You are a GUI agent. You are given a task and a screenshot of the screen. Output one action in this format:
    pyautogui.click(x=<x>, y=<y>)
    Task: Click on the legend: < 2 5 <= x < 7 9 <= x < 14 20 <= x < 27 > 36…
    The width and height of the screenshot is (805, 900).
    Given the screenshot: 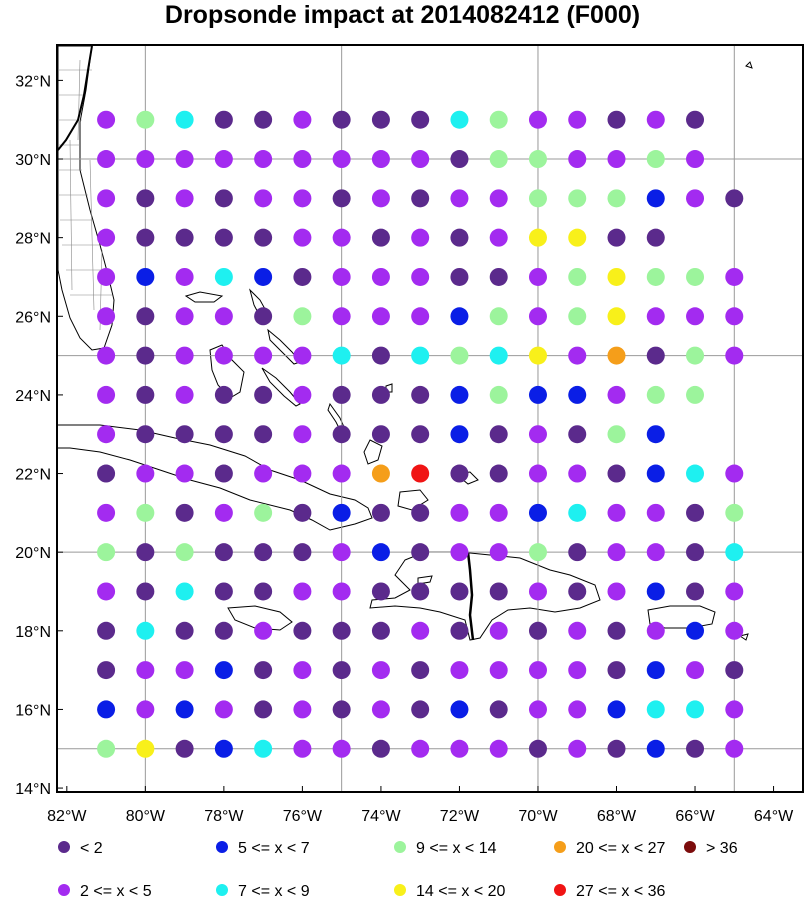 What is the action you would take?
    pyautogui.click(x=398, y=870)
    